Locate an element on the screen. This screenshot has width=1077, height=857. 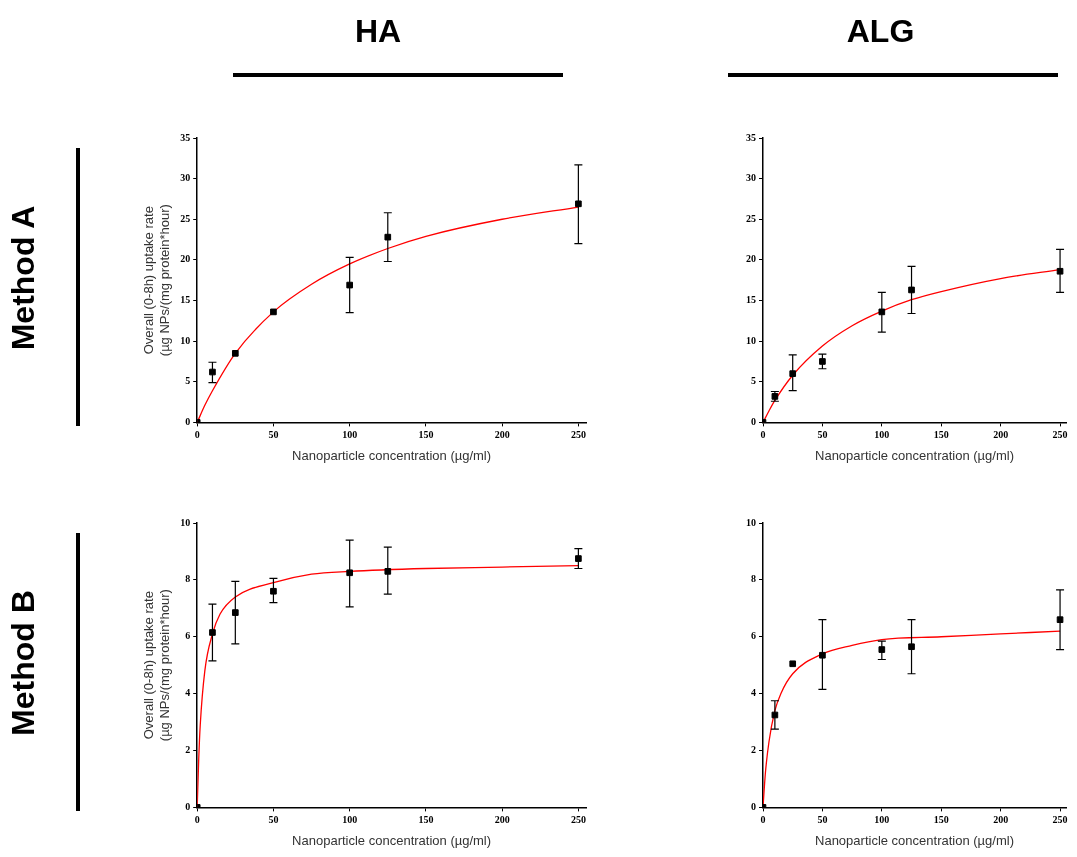
text: Method B is located at coordinates (24, 663).